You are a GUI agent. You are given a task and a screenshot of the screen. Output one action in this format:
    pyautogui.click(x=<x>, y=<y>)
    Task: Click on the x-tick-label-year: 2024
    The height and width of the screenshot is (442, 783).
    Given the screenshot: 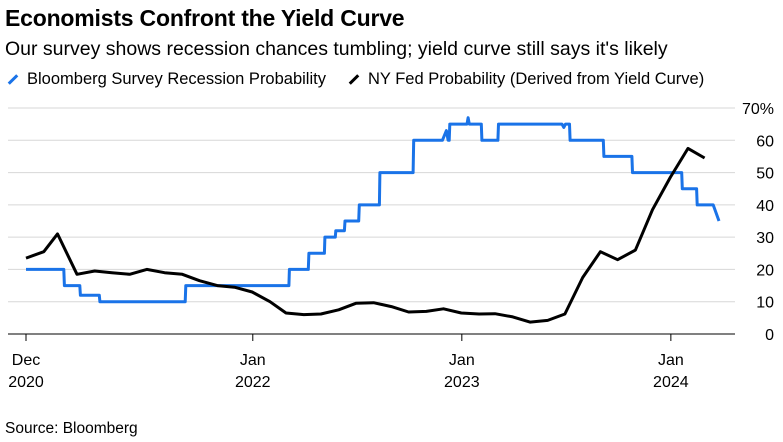 What is the action you would take?
    pyautogui.click(x=671, y=382)
    